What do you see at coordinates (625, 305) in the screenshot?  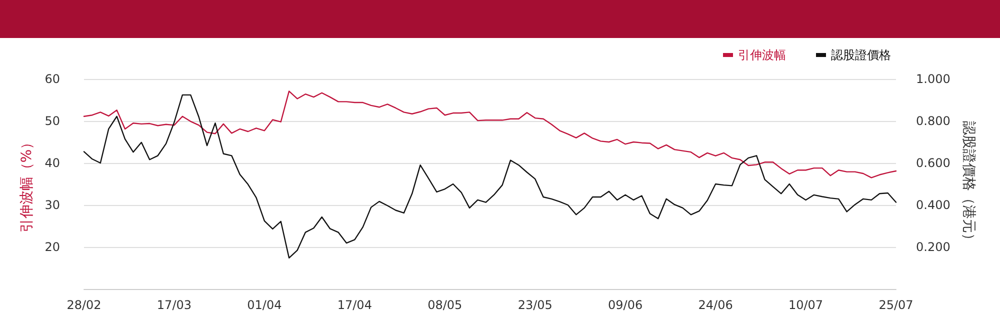 I see `x-tick-label: 09/06` at bounding box center [625, 305].